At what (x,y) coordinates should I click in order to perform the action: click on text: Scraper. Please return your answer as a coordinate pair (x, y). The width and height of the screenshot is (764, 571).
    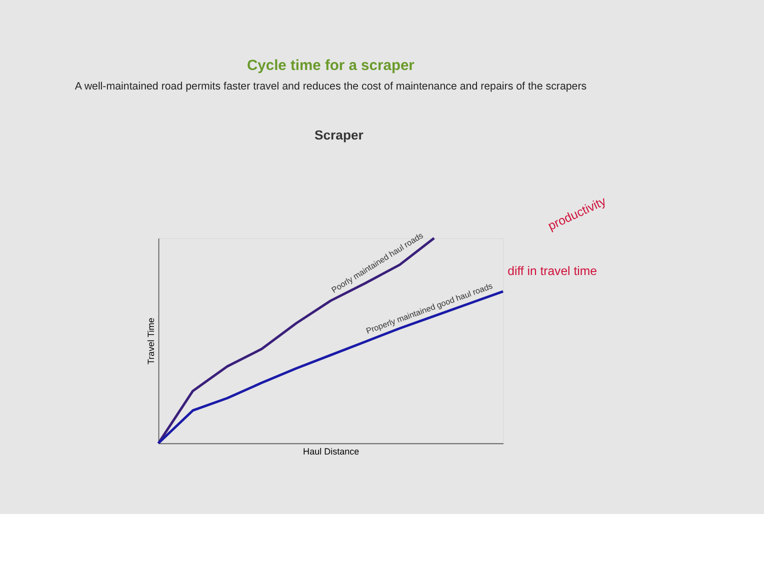
    Looking at the image, I should click on (339, 135).